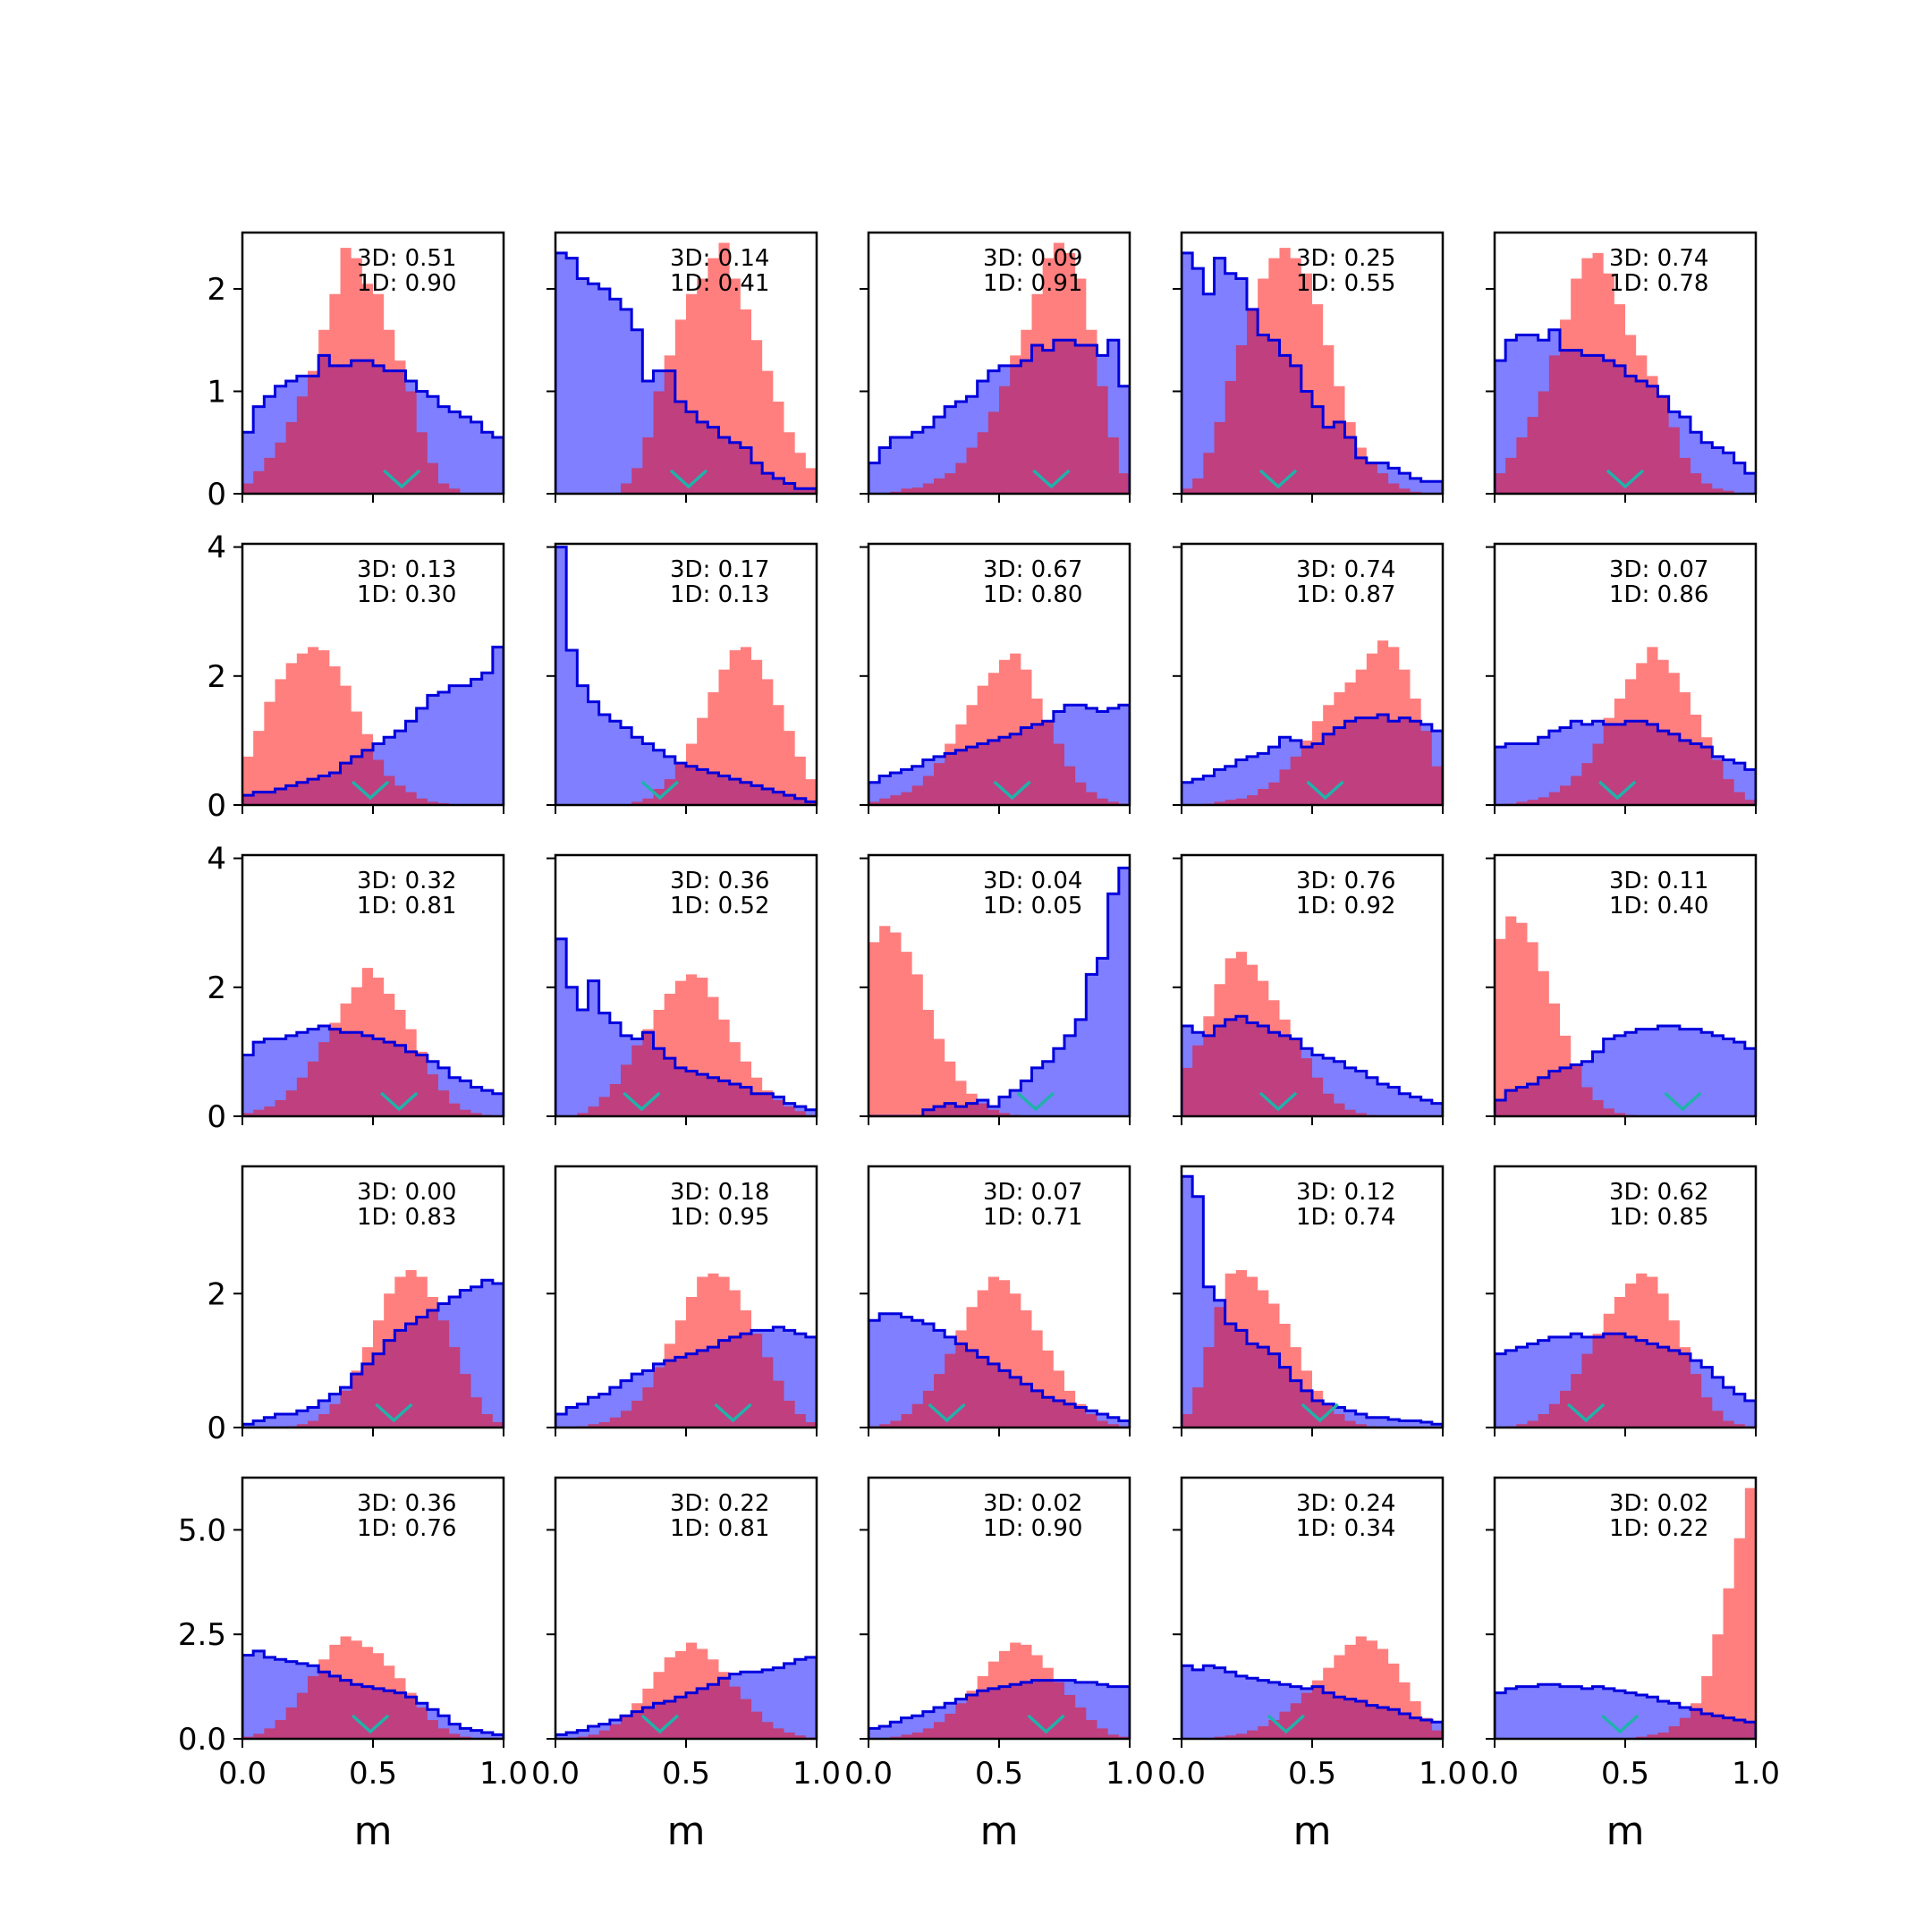 Image resolution: width=1932 pixels, height=1932 pixels. What do you see at coordinates (1658, 1528) in the screenshot?
I see `label-1d: 1D: 0.22` at bounding box center [1658, 1528].